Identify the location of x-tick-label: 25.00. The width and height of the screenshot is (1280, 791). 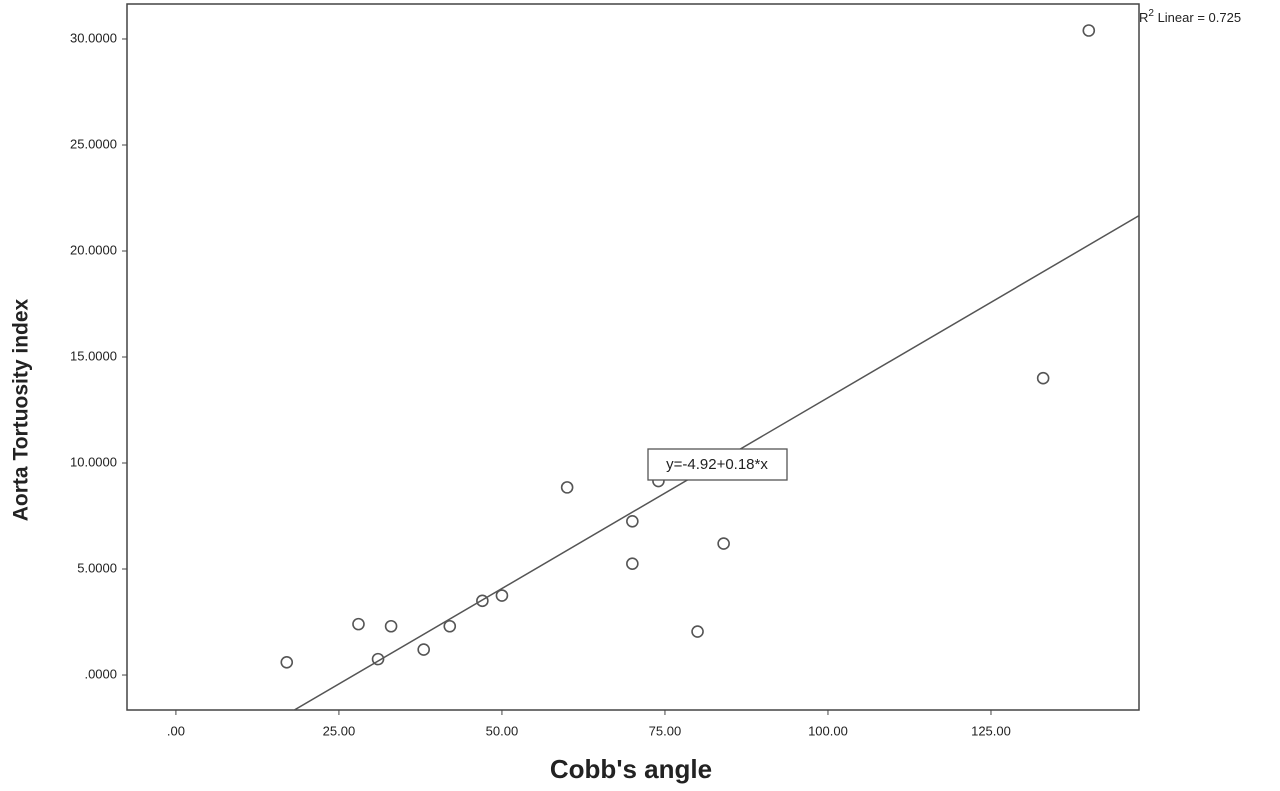
(339, 730).